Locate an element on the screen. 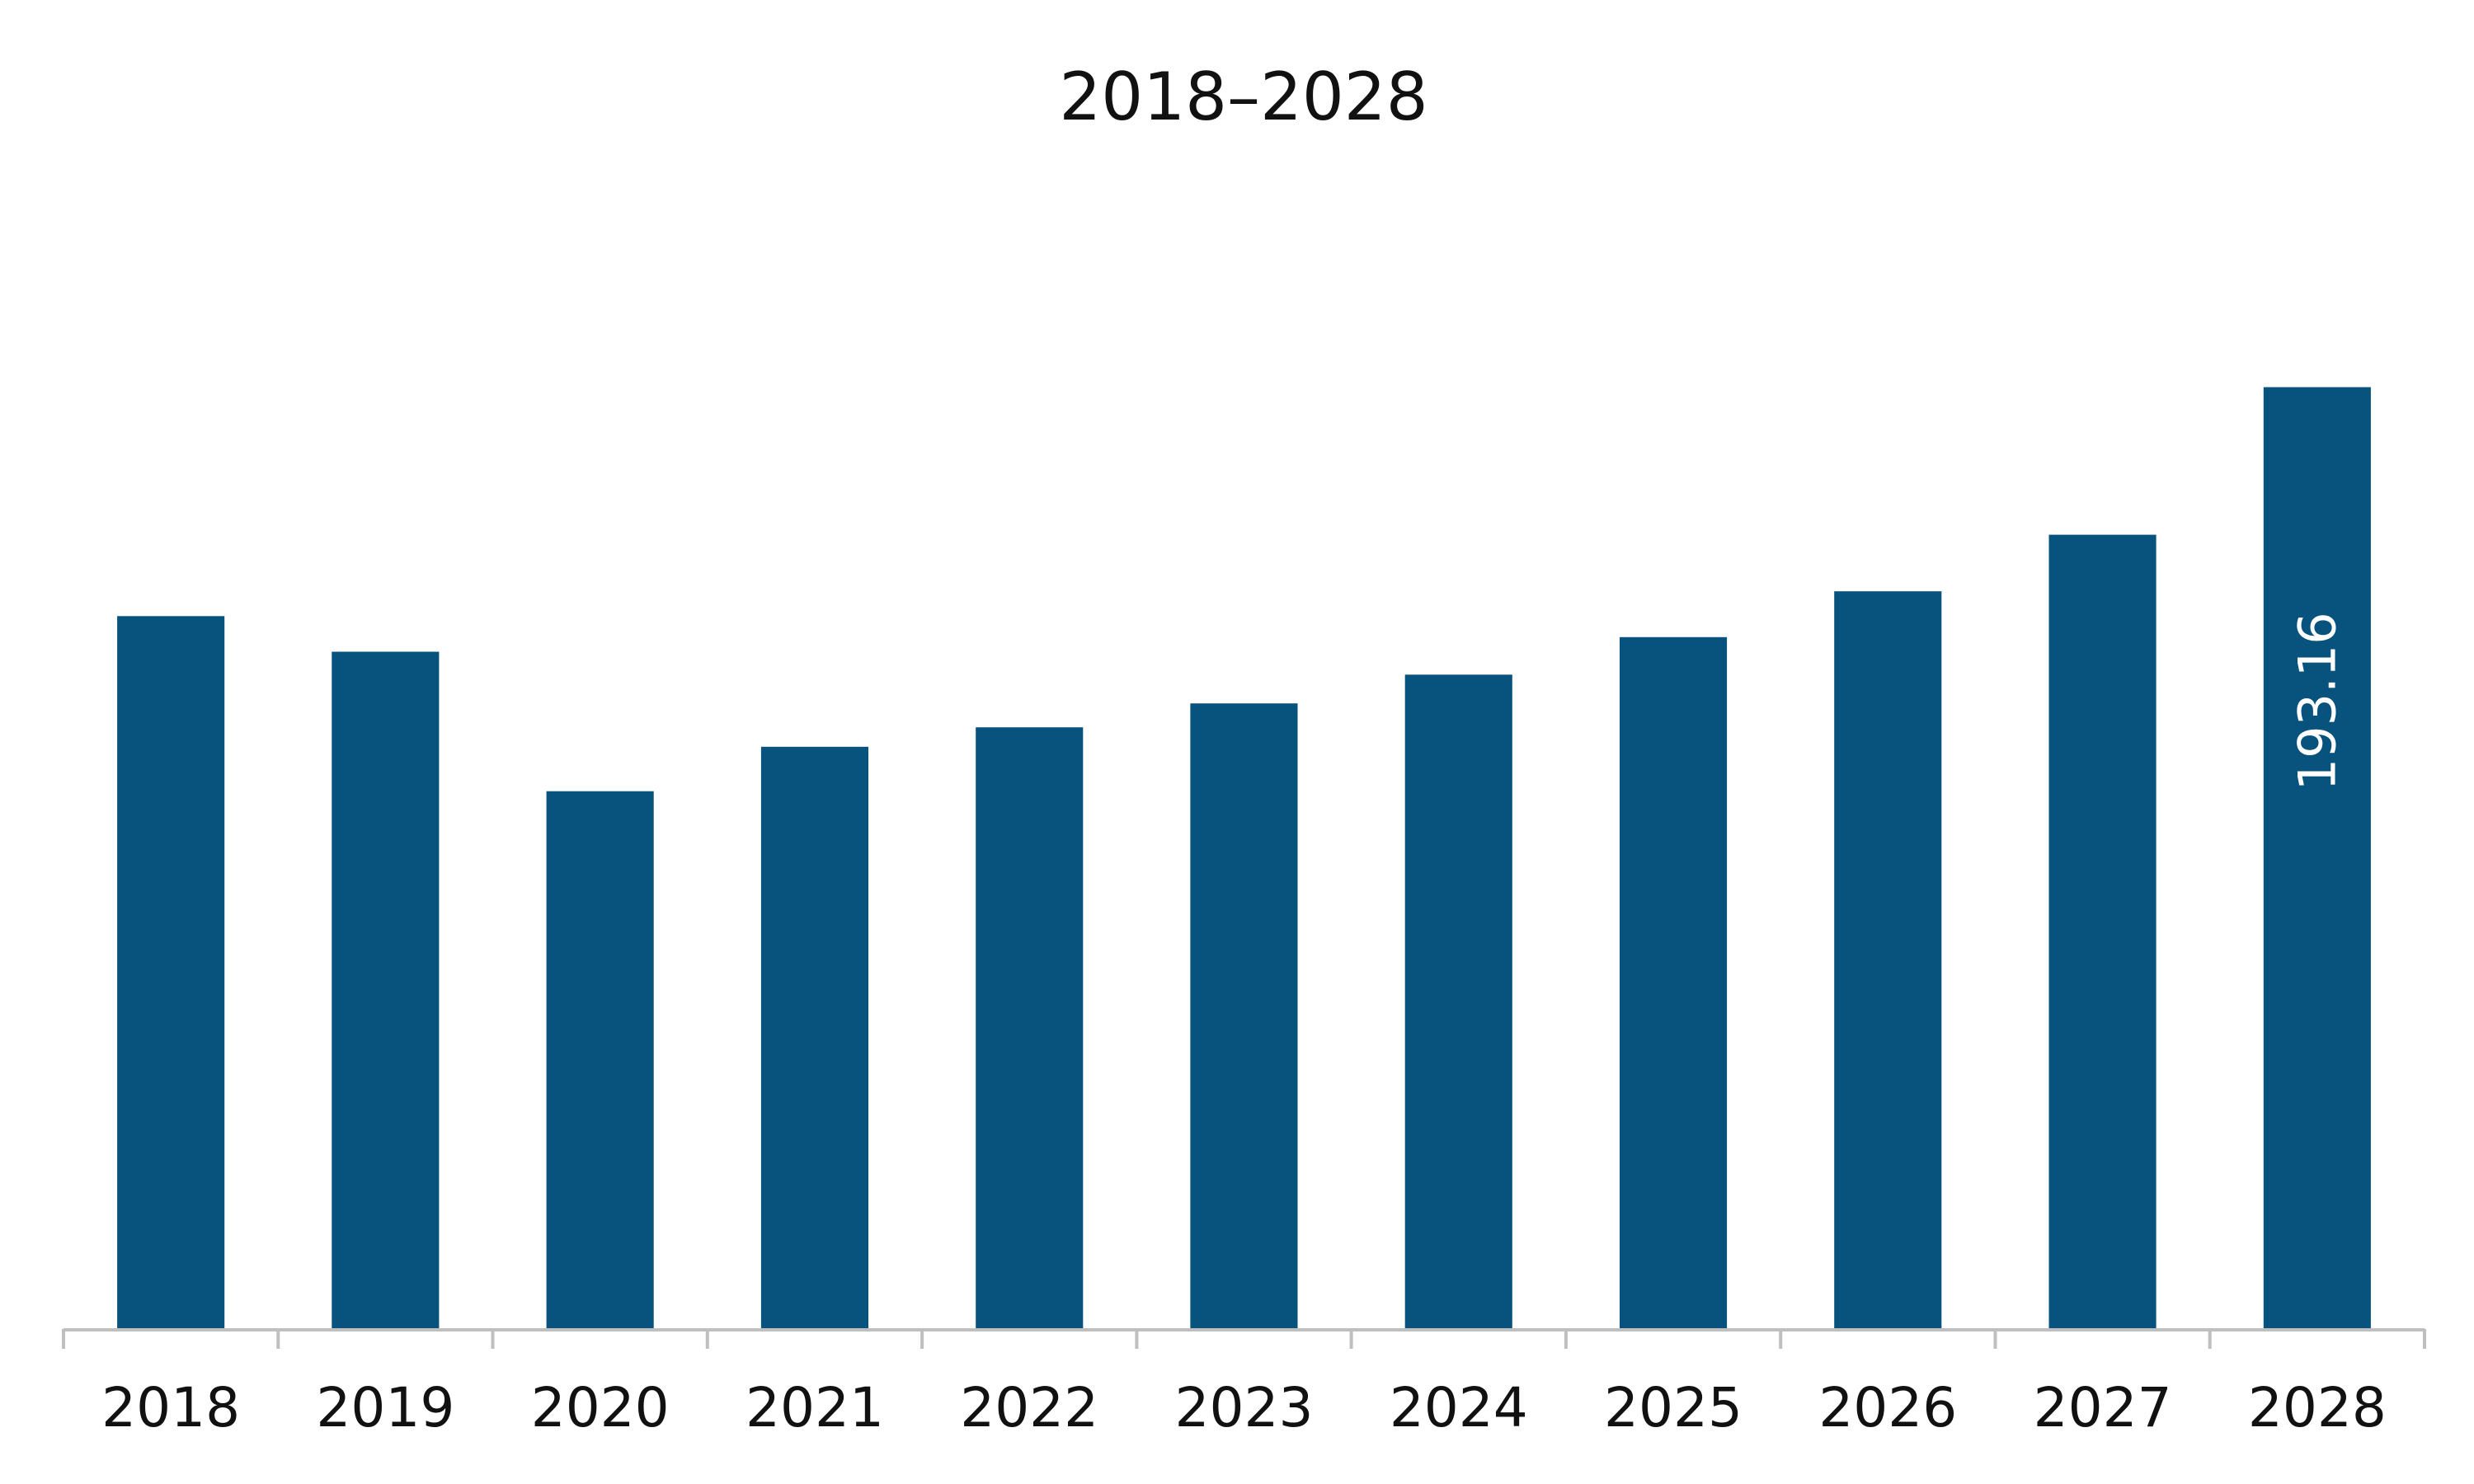 The width and height of the screenshot is (2474, 1484). x-tick-label-2026: 2026 is located at coordinates (1887, 1407).